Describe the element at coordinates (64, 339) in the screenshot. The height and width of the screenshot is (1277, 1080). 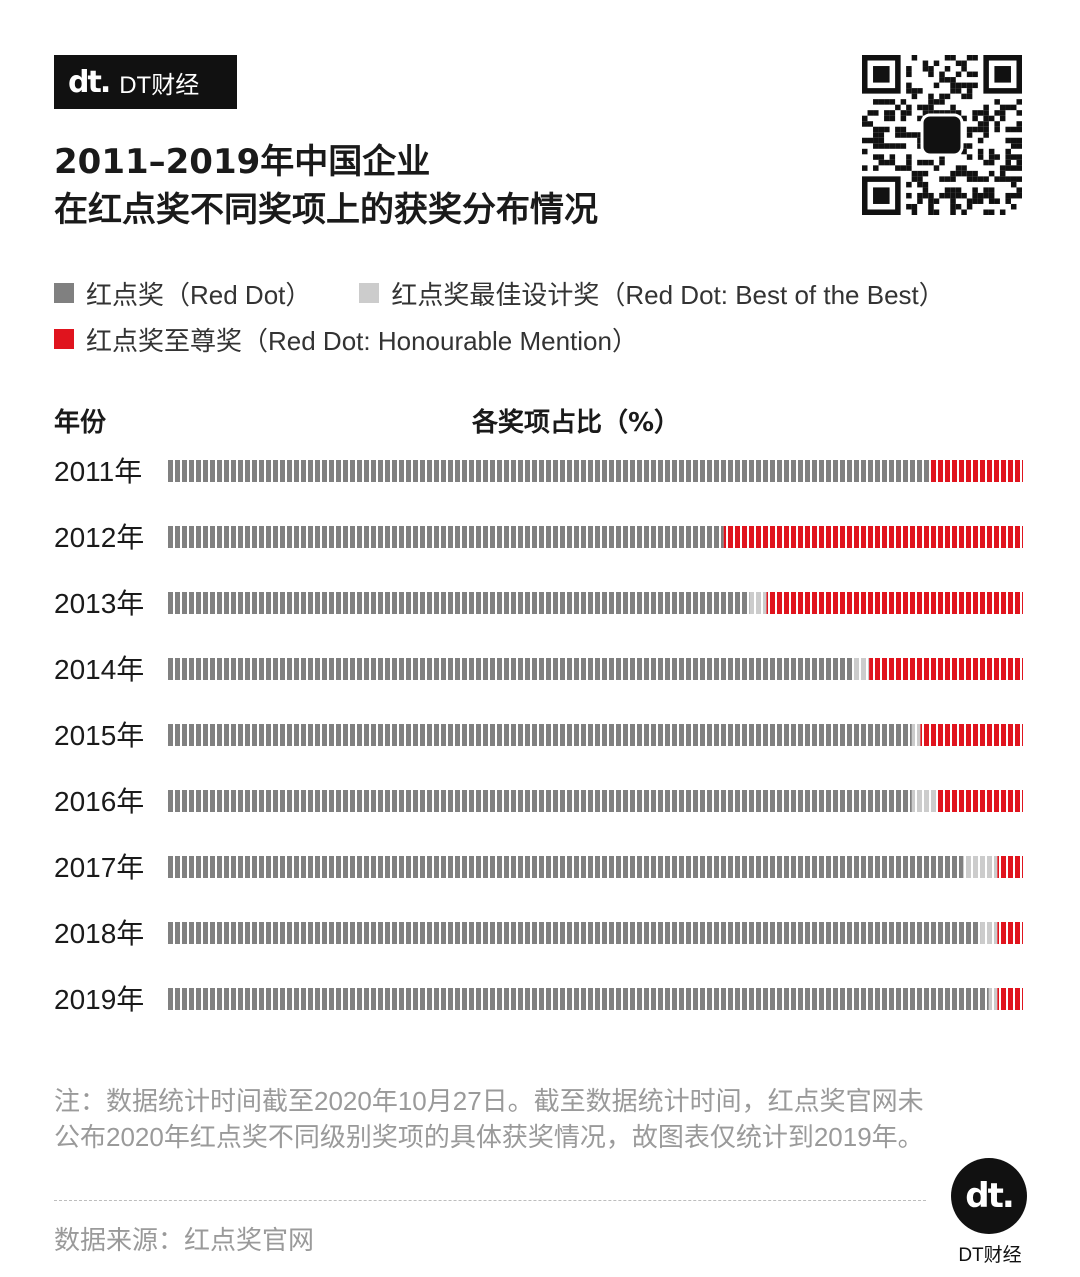
I see `legend-swatch-honourable` at that location.